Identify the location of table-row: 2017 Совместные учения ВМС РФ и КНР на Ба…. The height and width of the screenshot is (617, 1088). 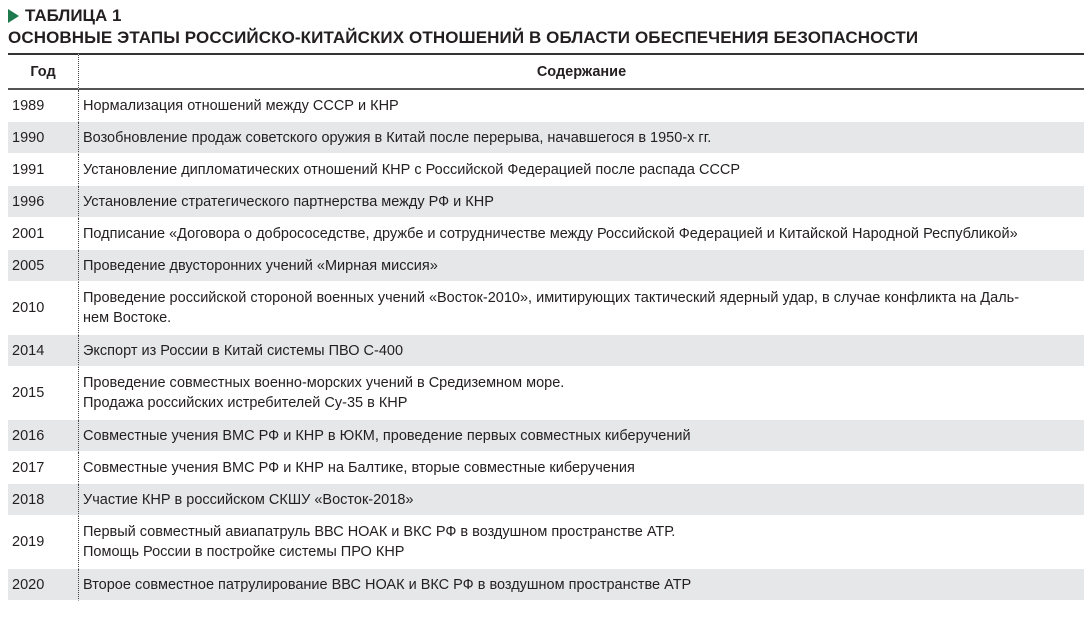
(546, 468).